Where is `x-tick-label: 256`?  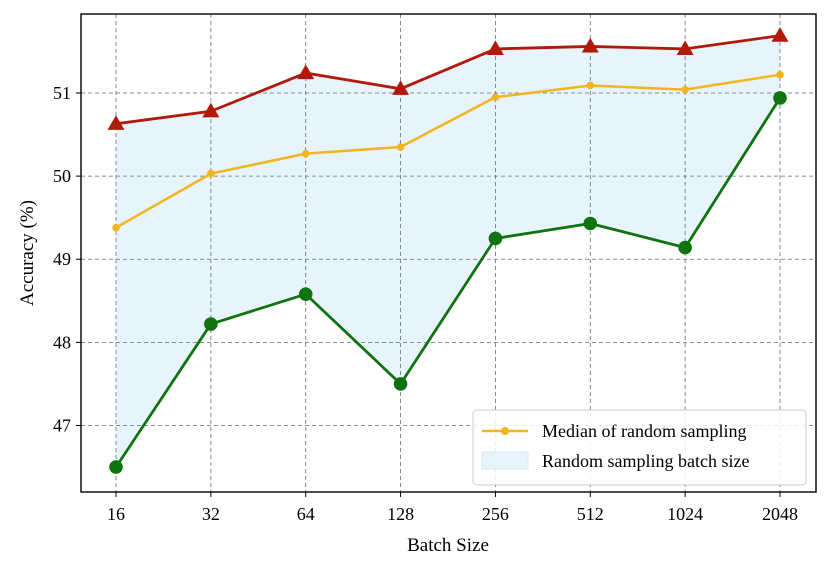
x-tick-label: 256 is located at coordinates (495, 514).